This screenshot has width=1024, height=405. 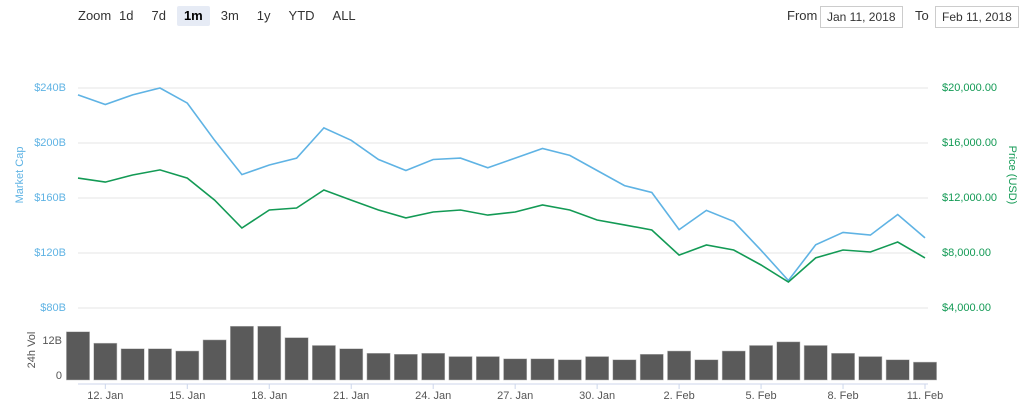 I want to click on zoom-button: 1m, so click(x=193, y=16).